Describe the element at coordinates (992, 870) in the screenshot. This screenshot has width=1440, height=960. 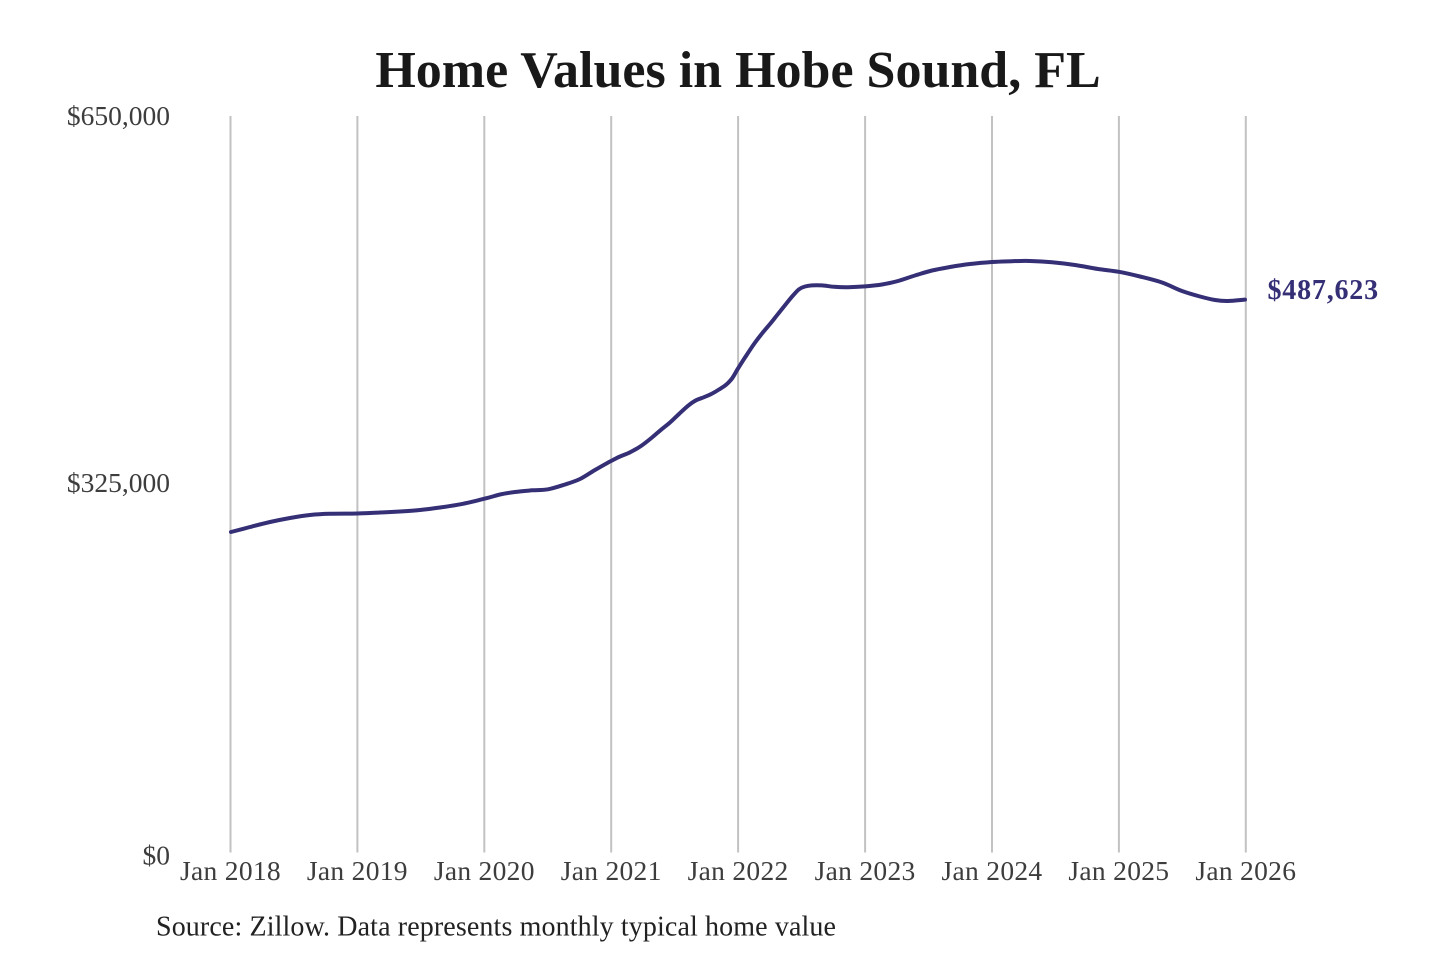
I see `svg-text: Jan 2024` at that location.